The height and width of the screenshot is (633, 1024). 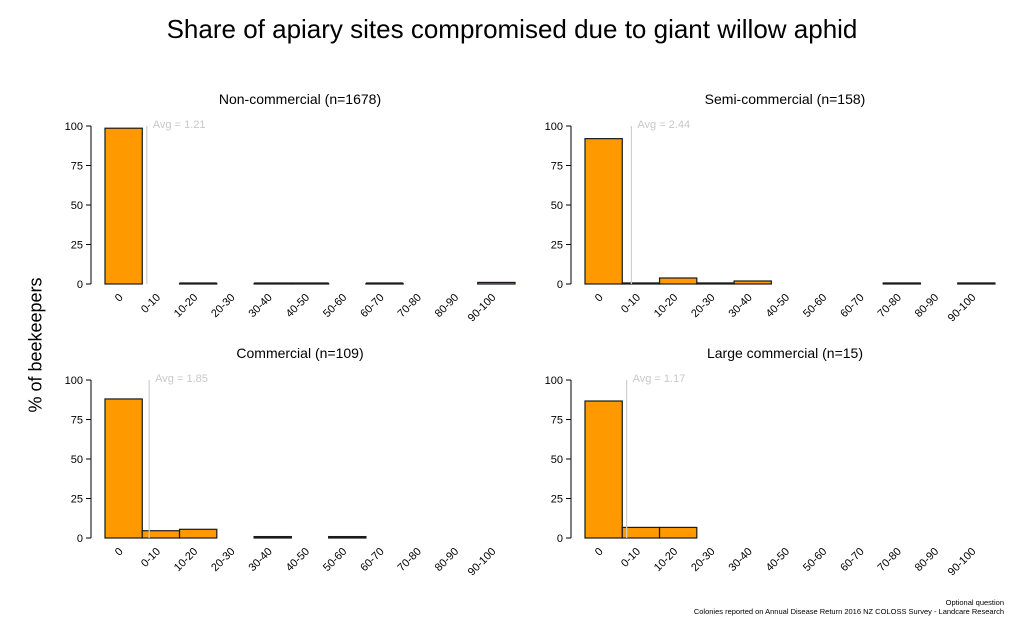 What do you see at coordinates (663, 125) in the screenshot?
I see `avg-label: Avg = 2.44` at bounding box center [663, 125].